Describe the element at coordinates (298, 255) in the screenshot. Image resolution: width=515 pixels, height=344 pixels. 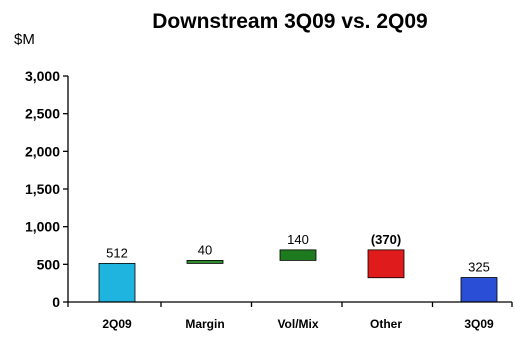
I see `bar-vol-mix` at that location.